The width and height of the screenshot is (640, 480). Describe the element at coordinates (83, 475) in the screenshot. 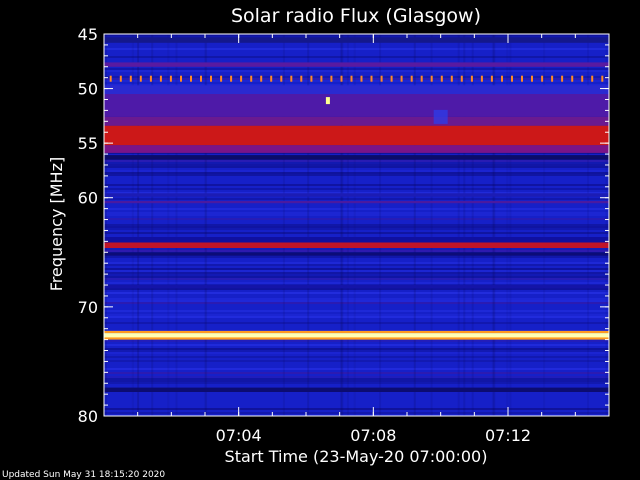

I see `updated-timestamp: Updated Sun May 31 18:15:20 2020` at that location.